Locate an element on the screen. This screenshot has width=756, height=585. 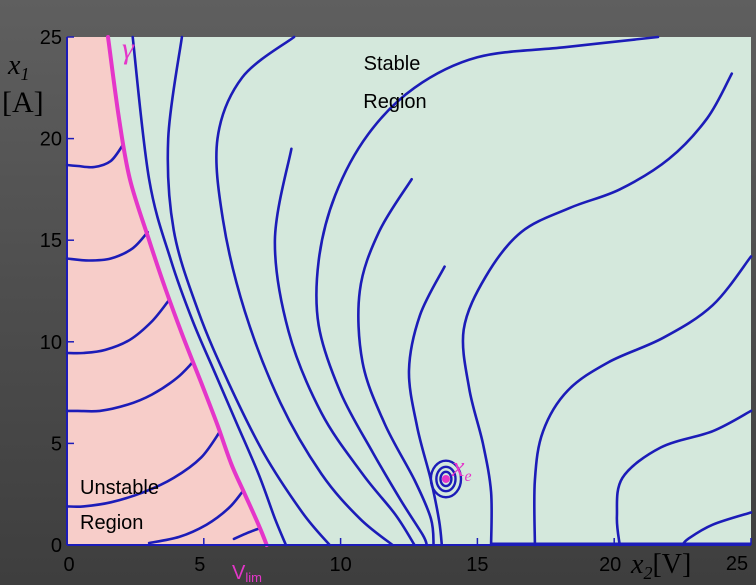
stable-region-label-line2: Region is located at coordinates (394, 102).